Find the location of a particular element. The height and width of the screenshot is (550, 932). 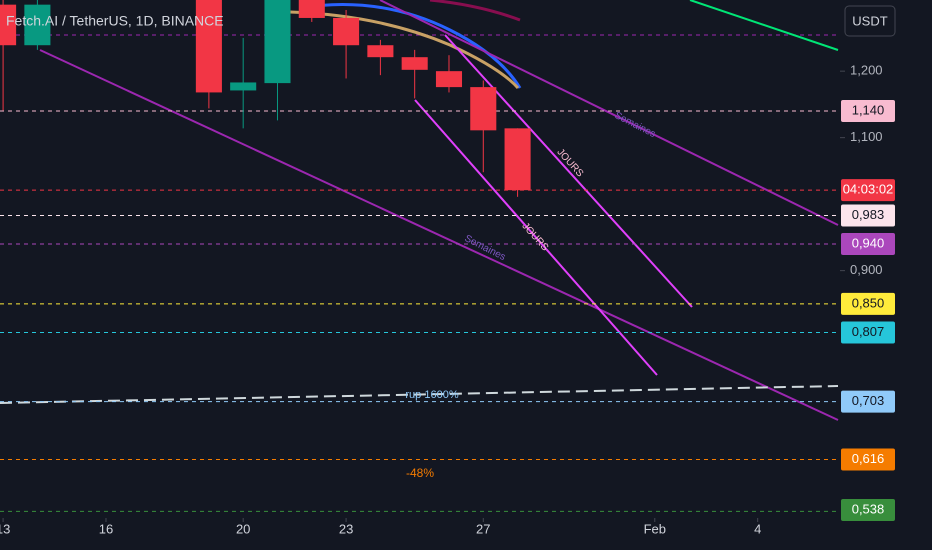

price-label: 0,703 is located at coordinates (868, 400).